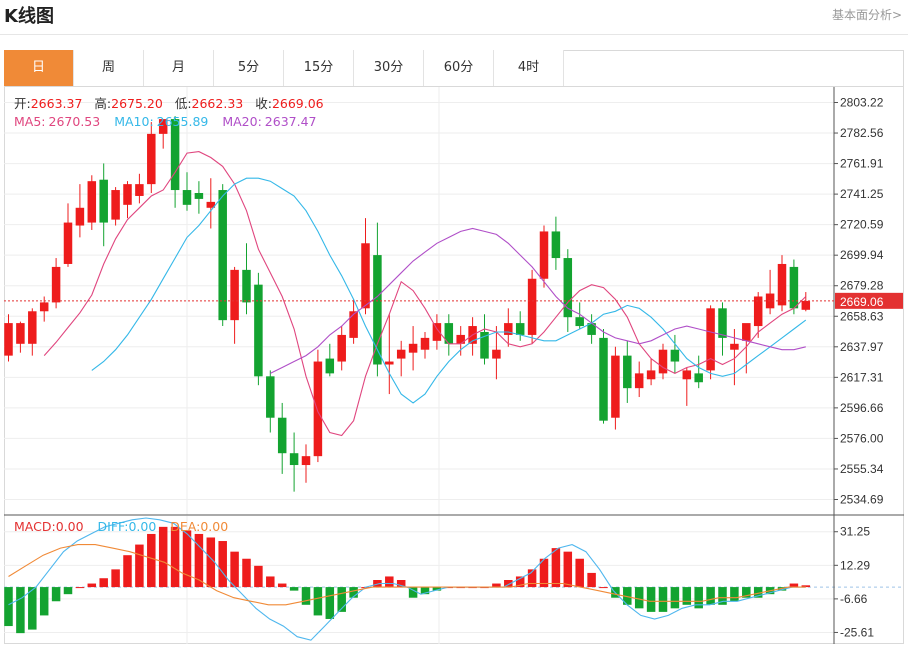  I want to click on macd-value: 0.00, so click(70, 526).